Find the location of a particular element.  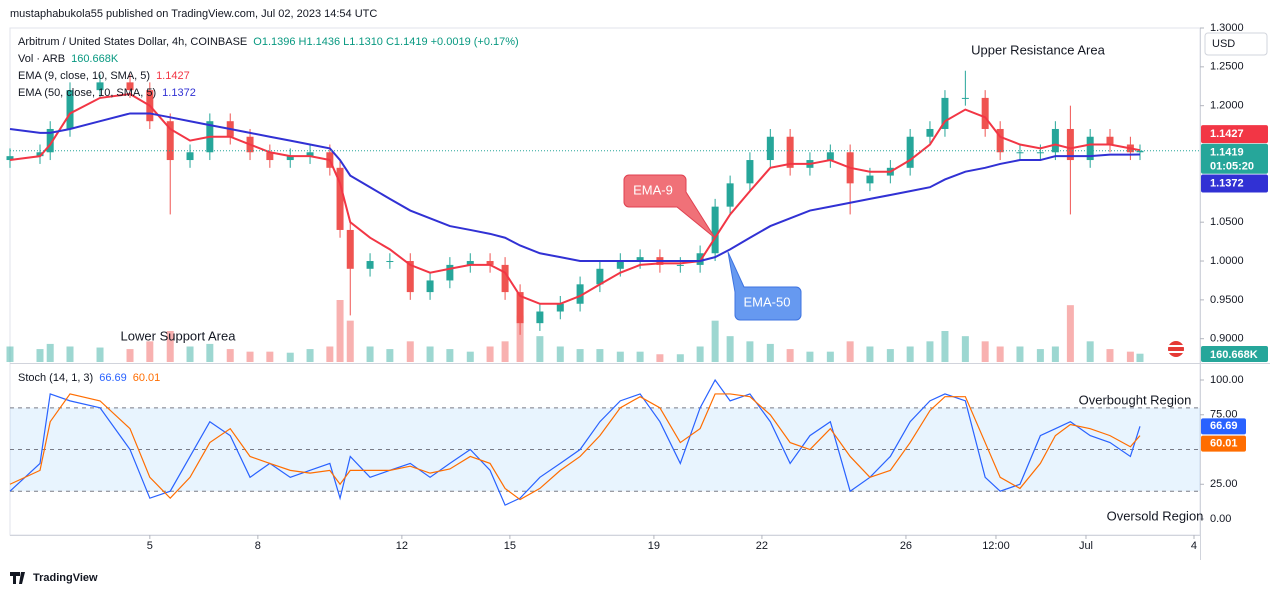

y-tick-label: 1.2000 is located at coordinates (1227, 106).